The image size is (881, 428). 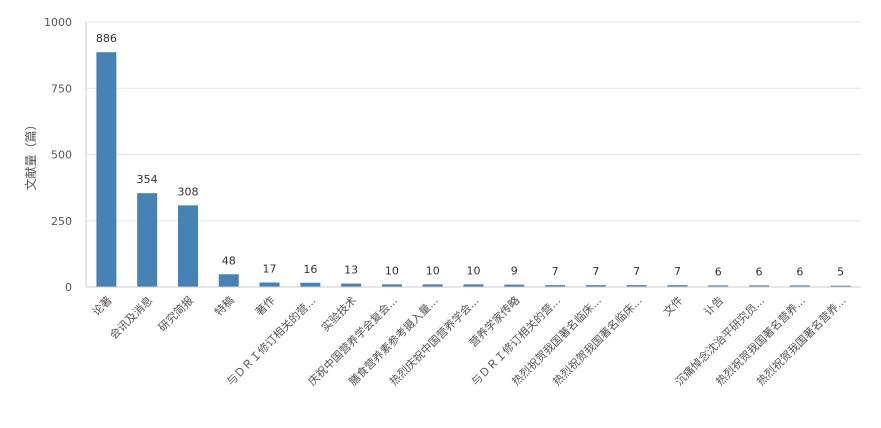 What do you see at coordinates (351, 270) in the screenshot?
I see `data-label: 13` at bounding box center [351, 270].